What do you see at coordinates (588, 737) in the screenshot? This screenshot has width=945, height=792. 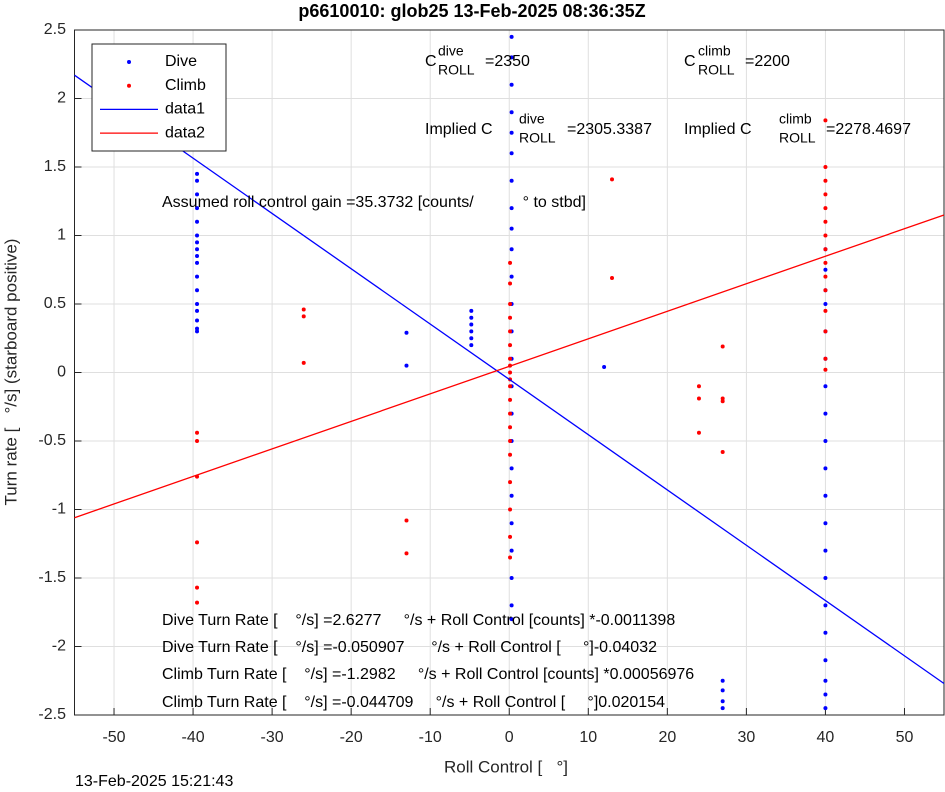 I see `x-tick-label: 10` at bounding box center [588, 737].